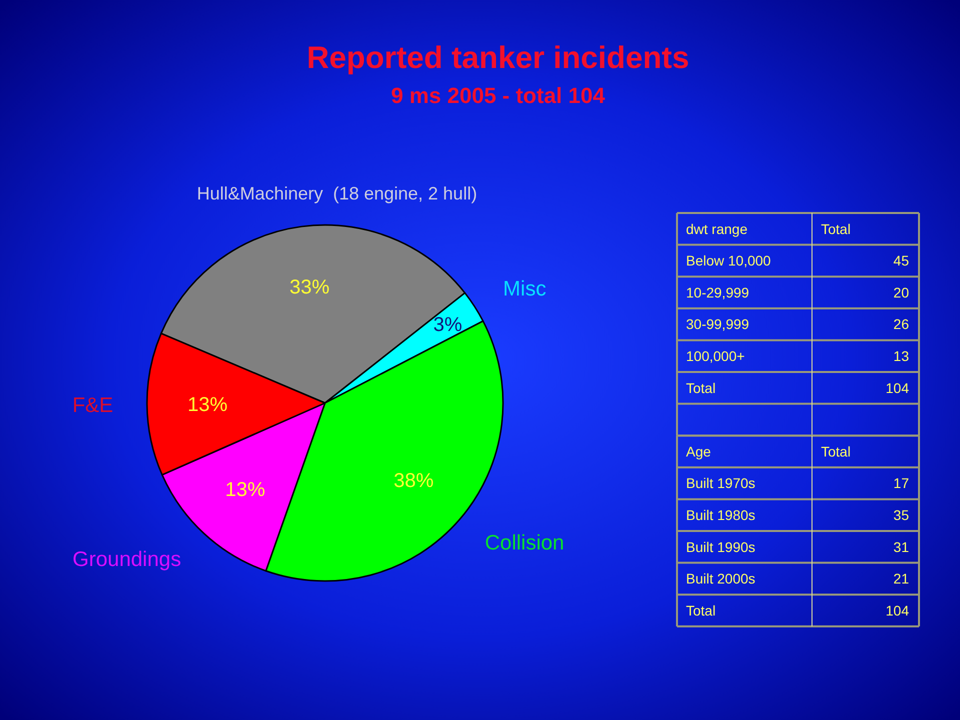 This screenshot has height=720, width=960. What do you see at coordinates (524, 289) in the screenshot?
I see `slice-label: Misc` at bounding box center [524, 289].